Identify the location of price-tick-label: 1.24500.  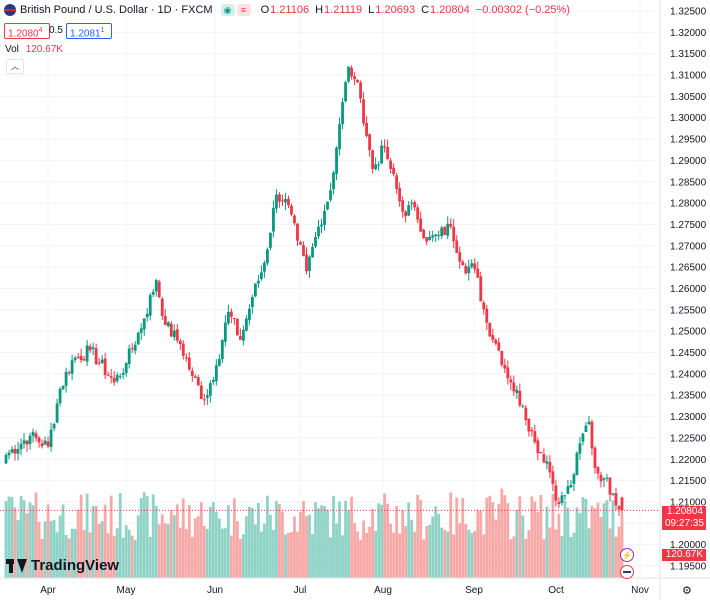
(688, 353).